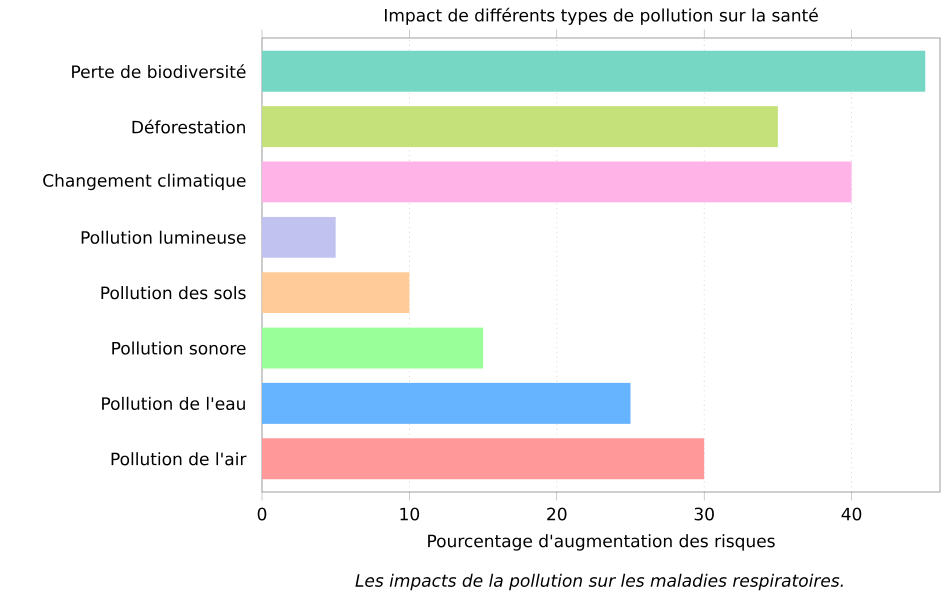 The image size is (945, 598). What do you see at coordinates (159, 71) in the screenshot?
I see `y-tick-label: Perte de biodiversité` at bounding box center [159, 71].